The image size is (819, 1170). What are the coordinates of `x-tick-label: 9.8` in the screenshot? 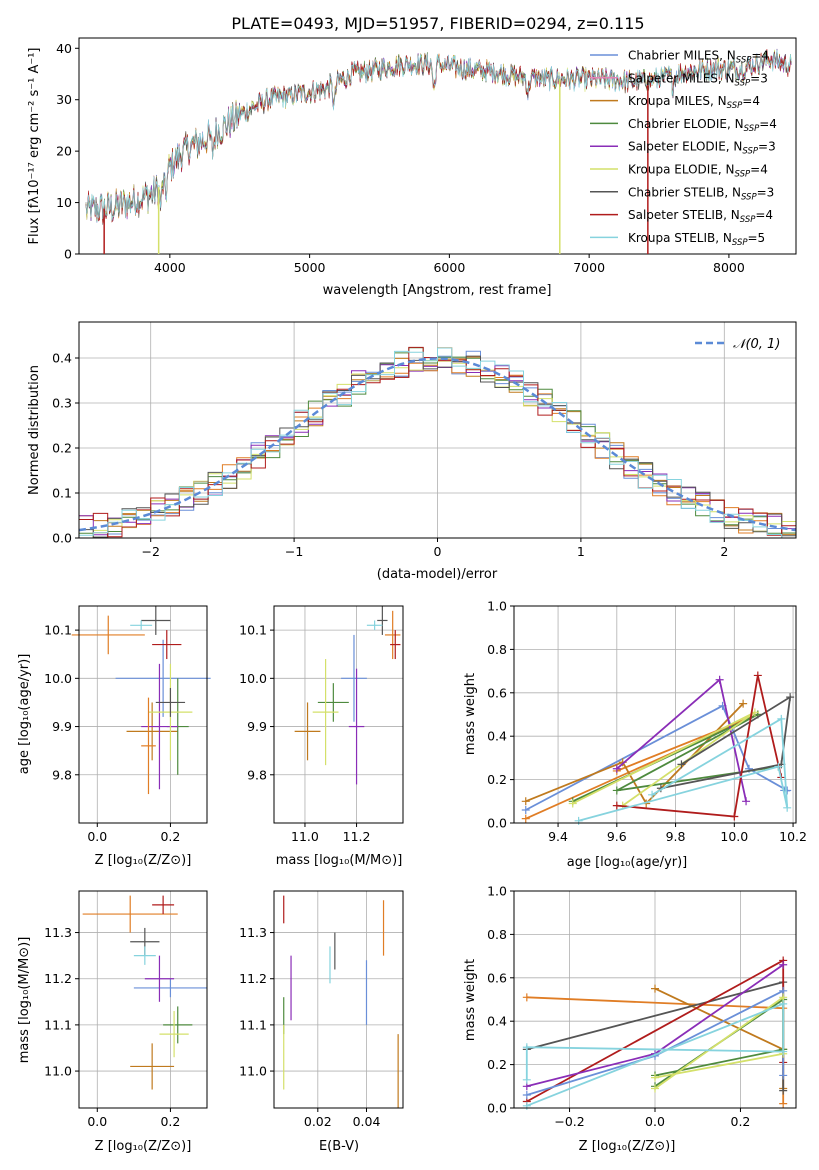 It's located at (676, 836).